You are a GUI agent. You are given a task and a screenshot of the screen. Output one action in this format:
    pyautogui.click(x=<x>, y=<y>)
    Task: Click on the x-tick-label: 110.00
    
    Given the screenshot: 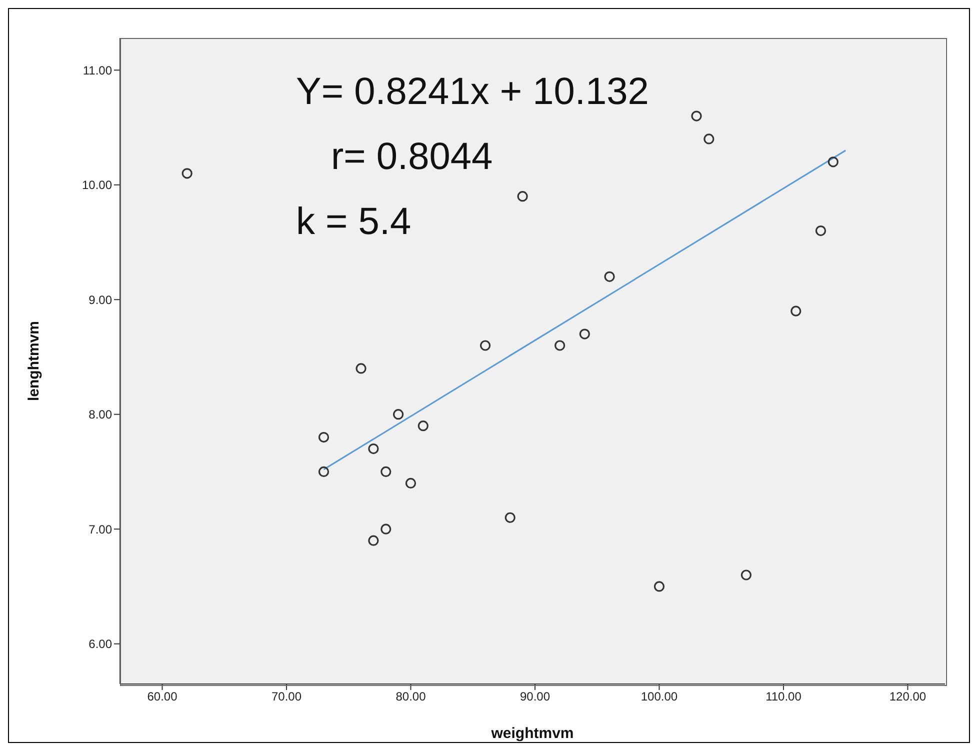 What is the action you would take?
    pyautogui.click(x=784, y=697)
    